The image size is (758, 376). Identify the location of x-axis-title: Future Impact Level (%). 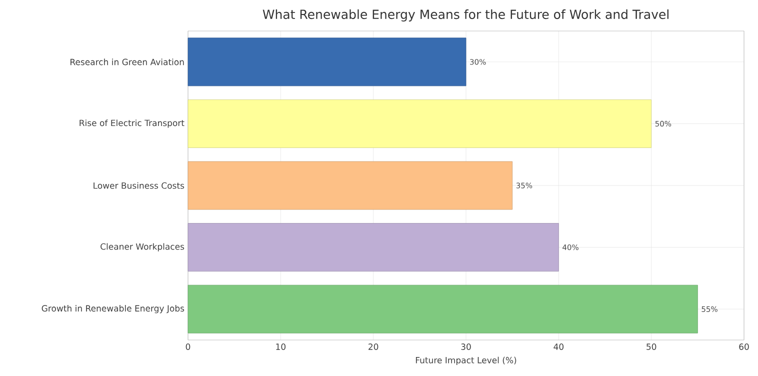
(466, 361).